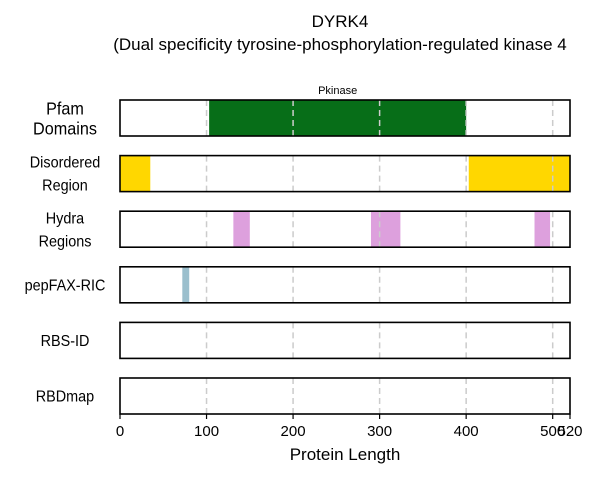 This screenshot has height=480, width=600. Describe the element at coordinates (65, 219) in the screenshot. I see `track-label-2-0: Hydra` at that location.